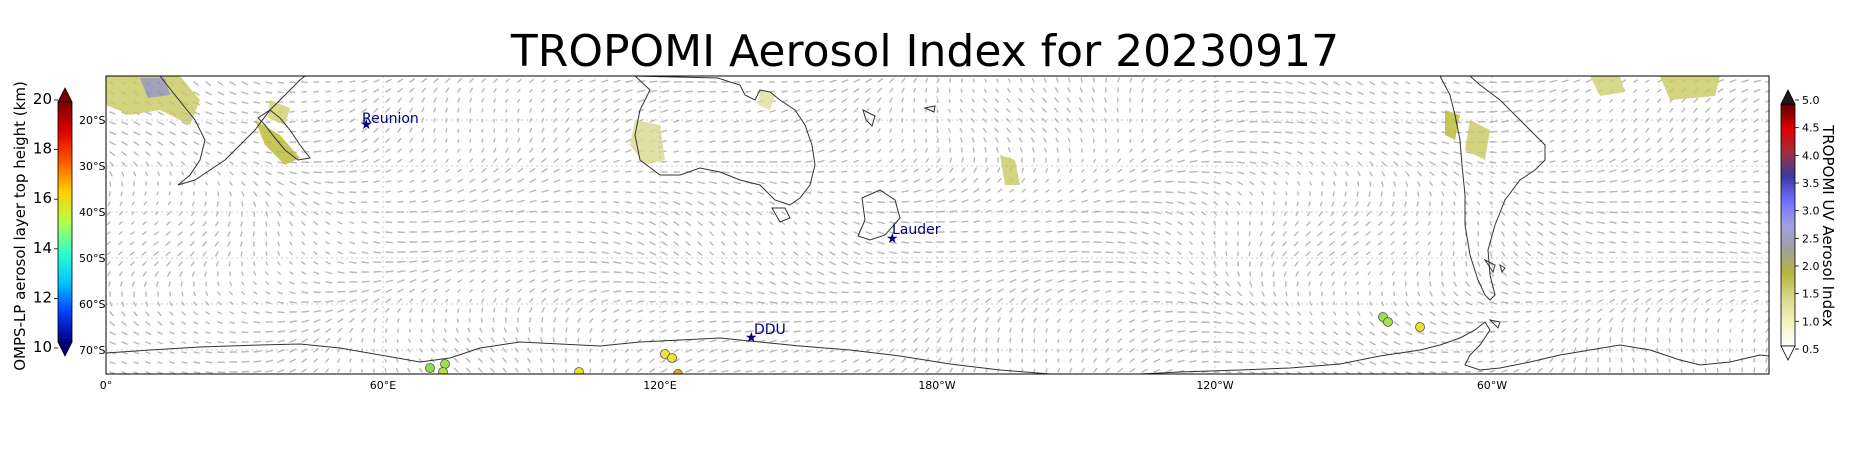 This screenshot has height=450, width=1850. Describe the element at coordinates (42, 347) in the screenshot. I see `left-colorbar-tick-label: 10` at that location.